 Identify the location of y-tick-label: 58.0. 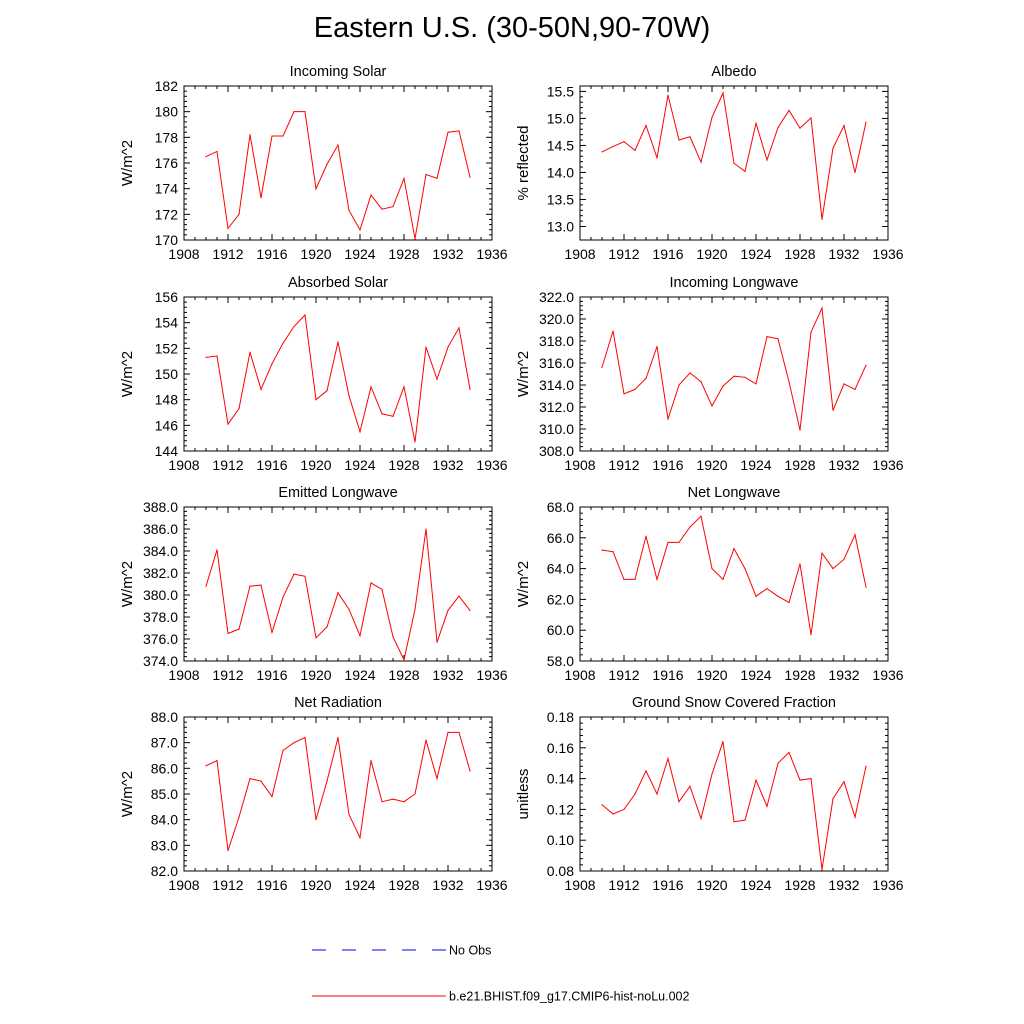
(560, 661).